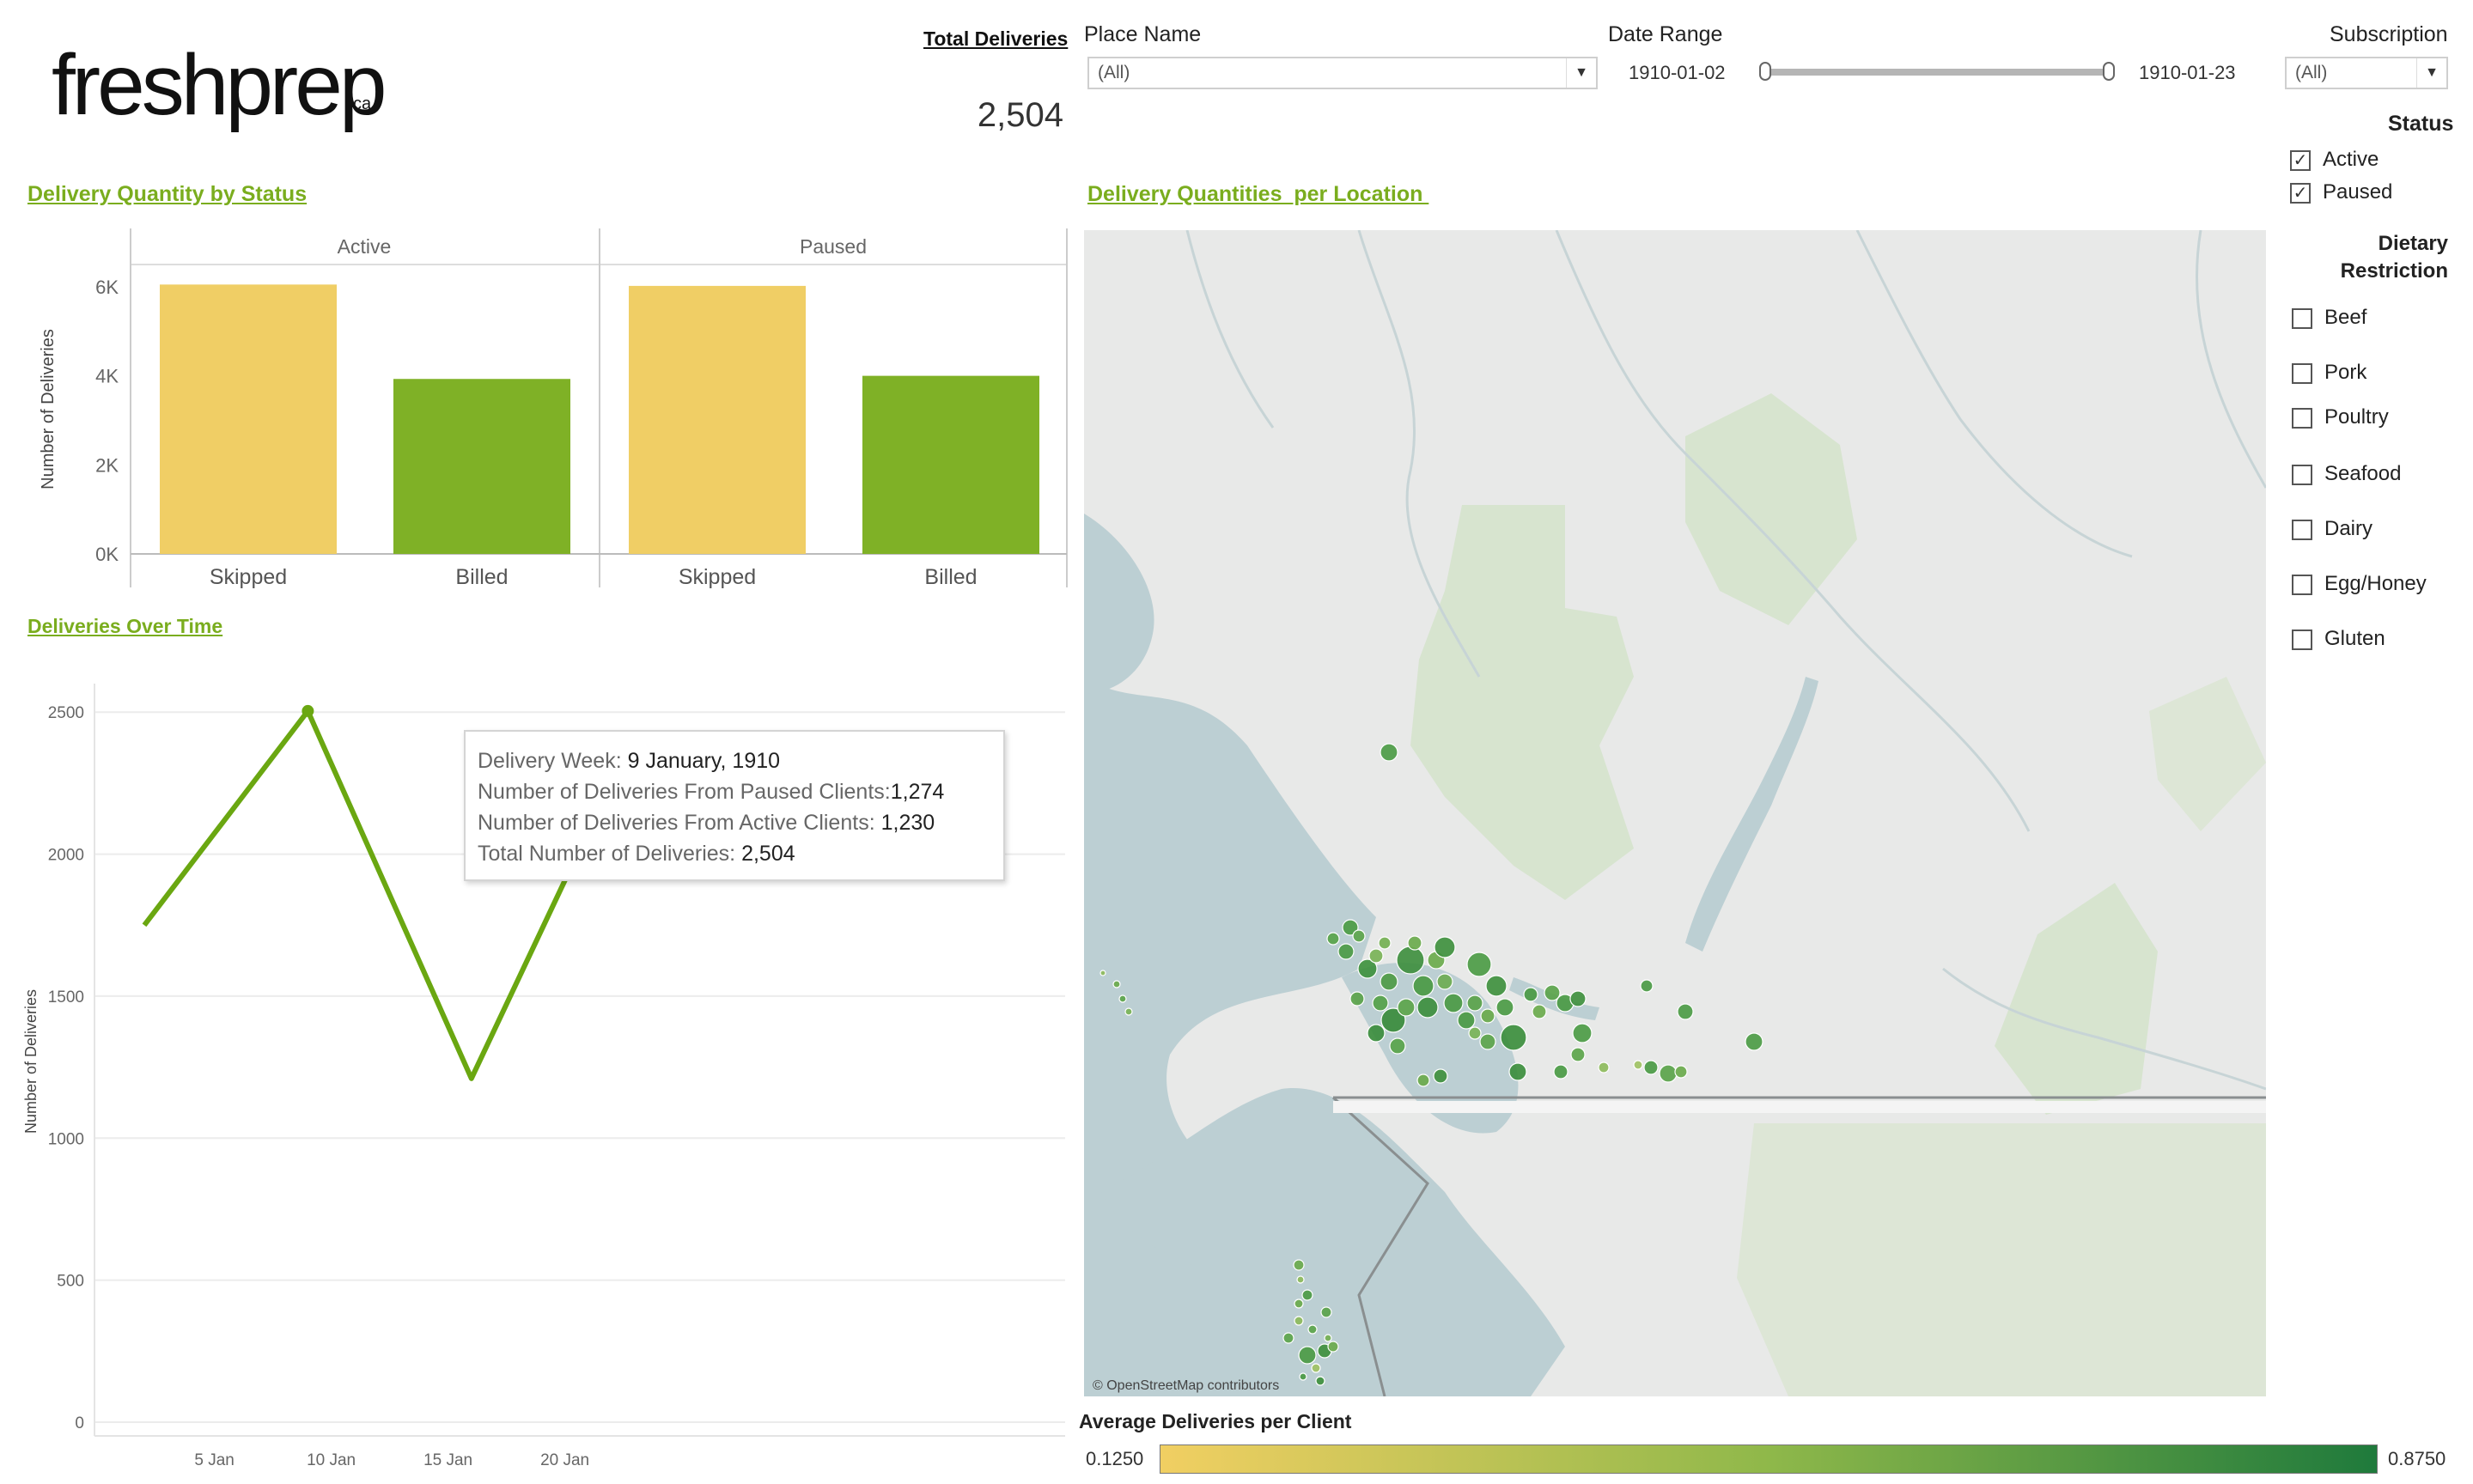  What do you see at coordinates (2345, 317) in the screenshot?
I see `dietary-beef-label: Beef` at bounding box center [2345, 317].